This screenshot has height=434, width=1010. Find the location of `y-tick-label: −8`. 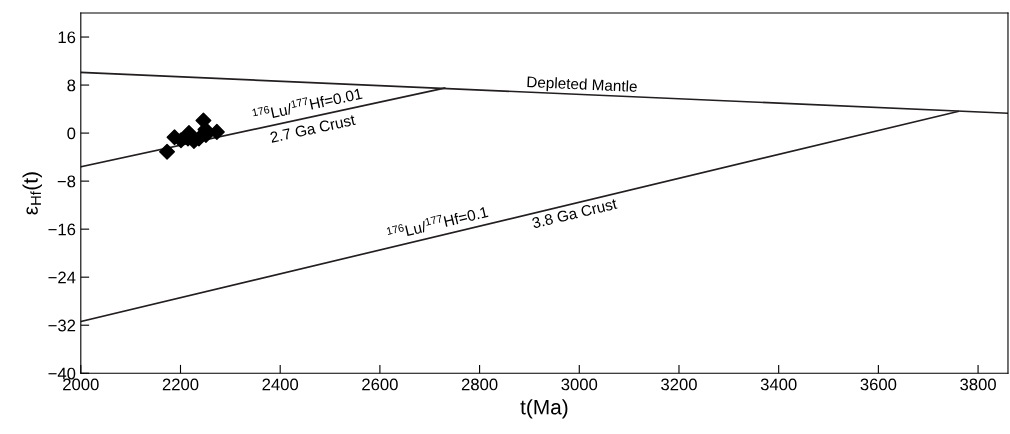

y-tick-label: −8 is located at coordinates (66, 181).